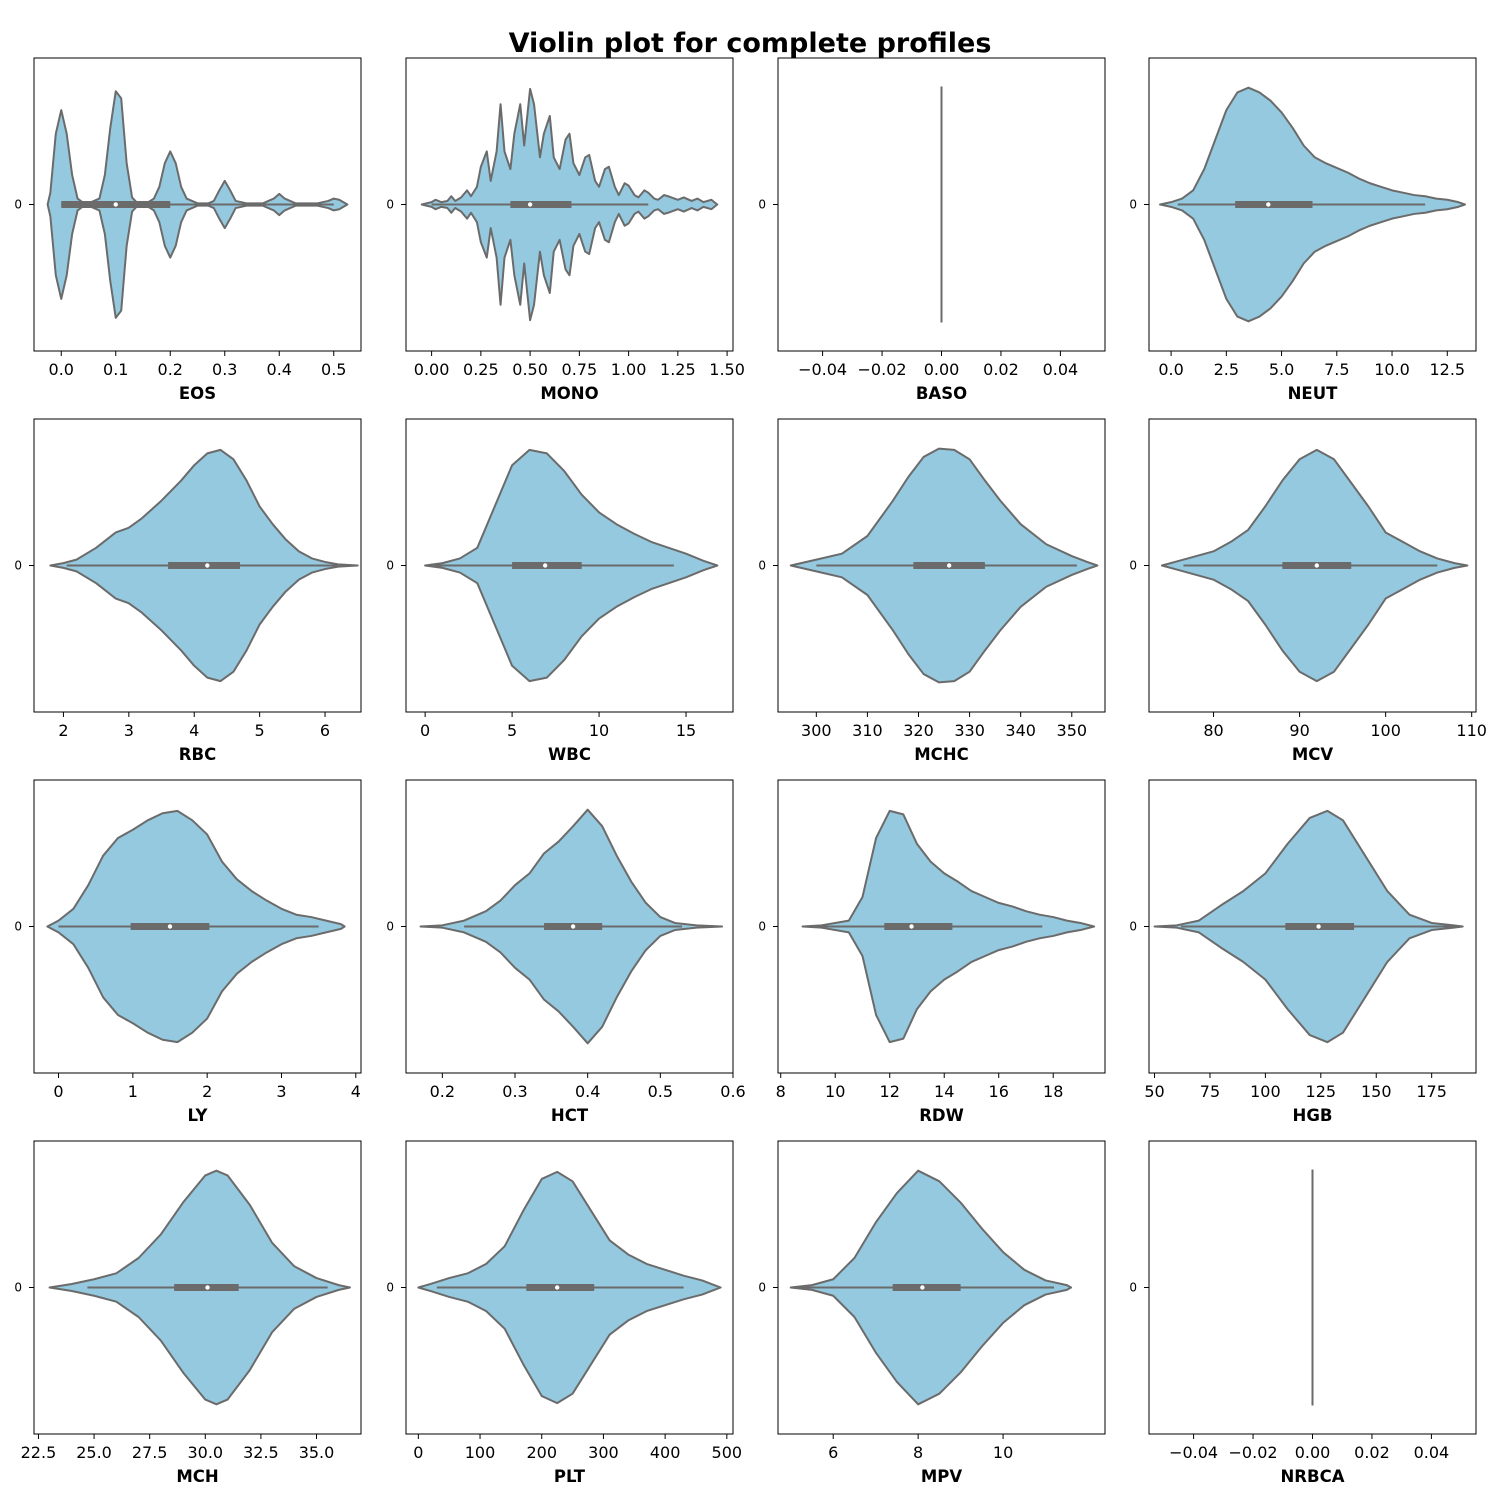 The image size is (1500, 1500). Describe the element at coordinates (942, 1476) in the screenshot. I see `x-axis-label-mpv: MPV` at that location.